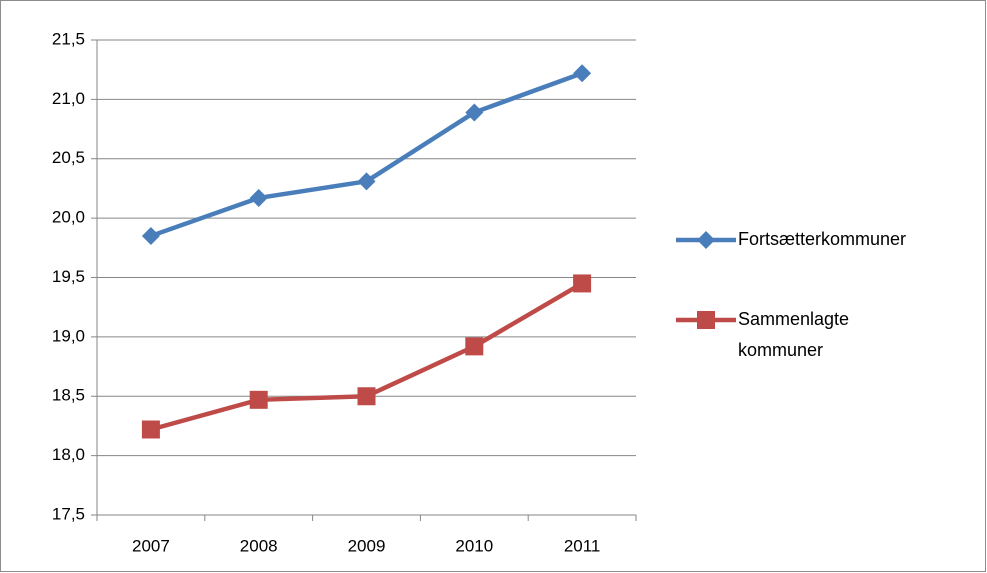 This screenshot has width=987, height=573. I want to click on x-tick-label: 2007, so click(151, 545).